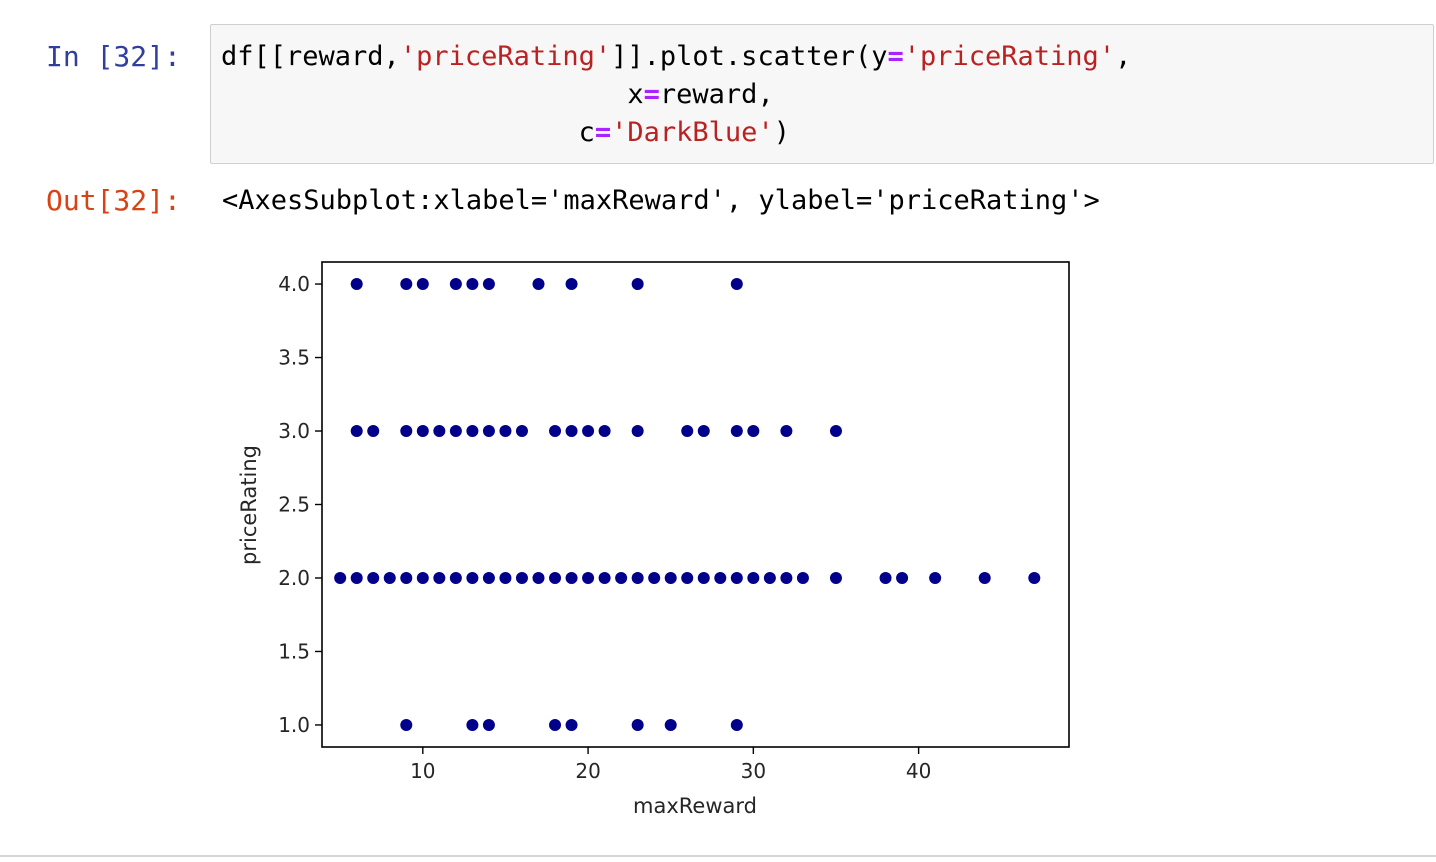 This screenshot has height=862, width=1436. I want to click on code-token: c, so click(408, 132).